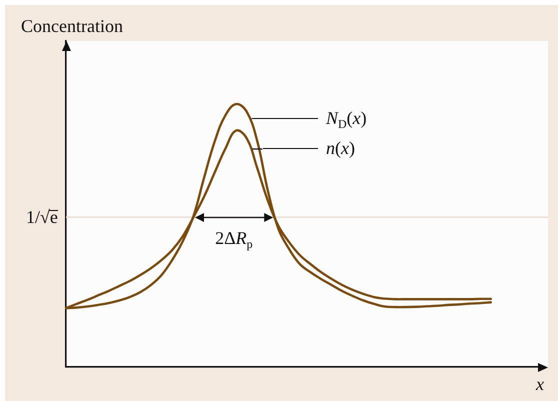 This screenshot has width=558, height=401. What do you see at coordinates (540, 384) in the screenshot?
I see `x-axis-title: x` at bounding box center [540, 384].